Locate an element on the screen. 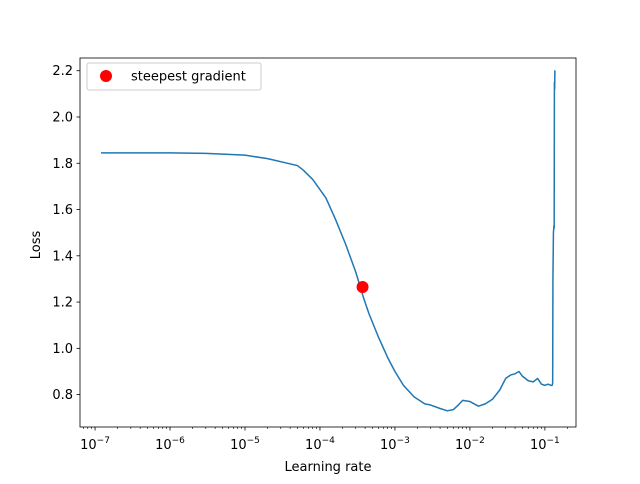  y-tick-label: 0.8 is located at coordinates (62, 395).